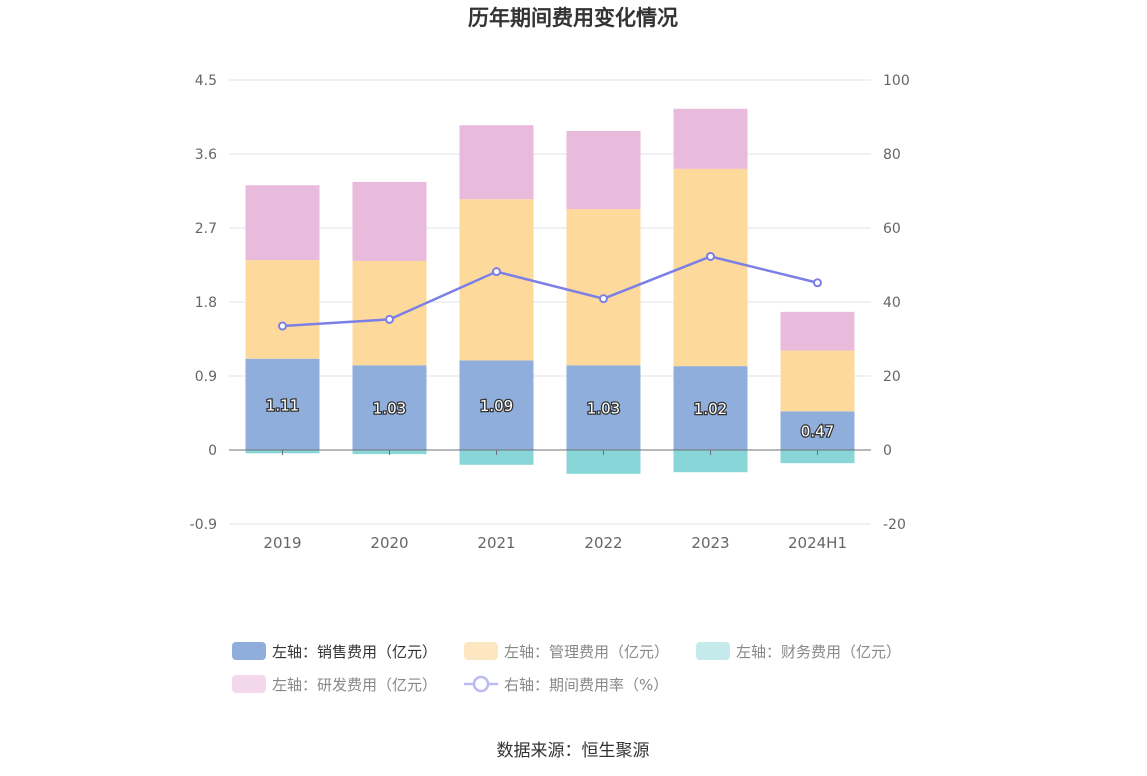 This screenshot has height=776, width=1147. What do you see at coordinates (496, 280) in the screenshot?
I see `bar-admin-2021` at bounding box center [496, 280].